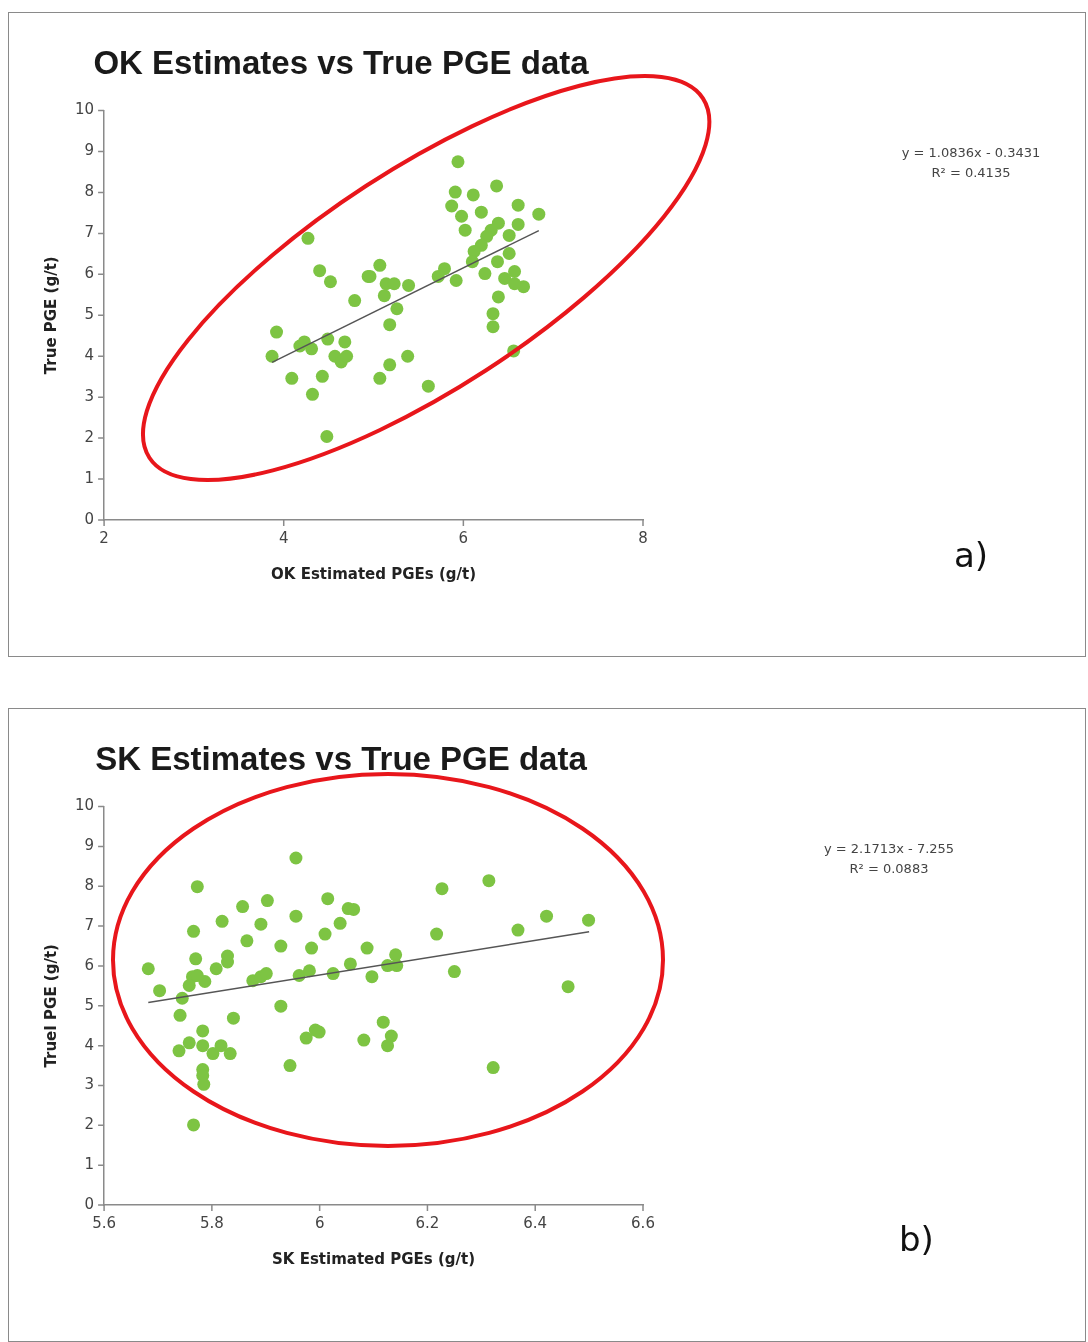 The height and width of the screenshot is (1342, 1088). I want to click on text: a), so click(971, 555).